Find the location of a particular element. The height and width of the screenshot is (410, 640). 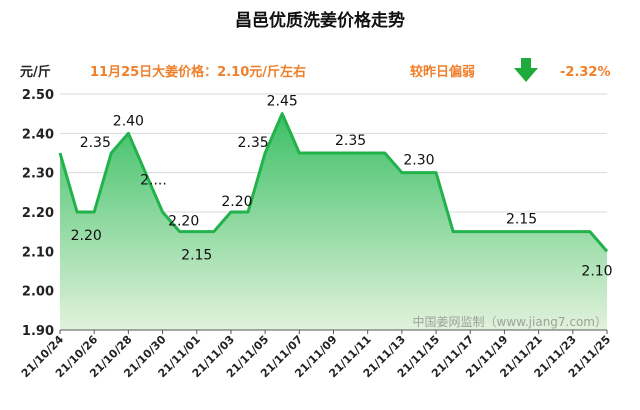

y-tick-label: 2.00 is located at coordinates (38, 292).